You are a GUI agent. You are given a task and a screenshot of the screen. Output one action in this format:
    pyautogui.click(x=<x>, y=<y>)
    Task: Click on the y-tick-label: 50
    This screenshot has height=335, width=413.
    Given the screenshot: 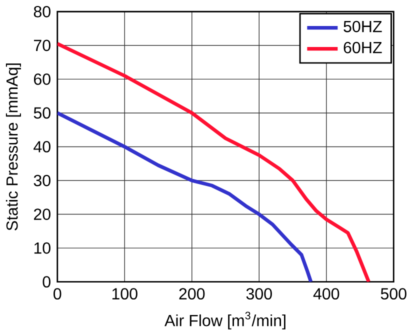 What is the action you would take?
    pyautogui.click(x=42, y=112)
    